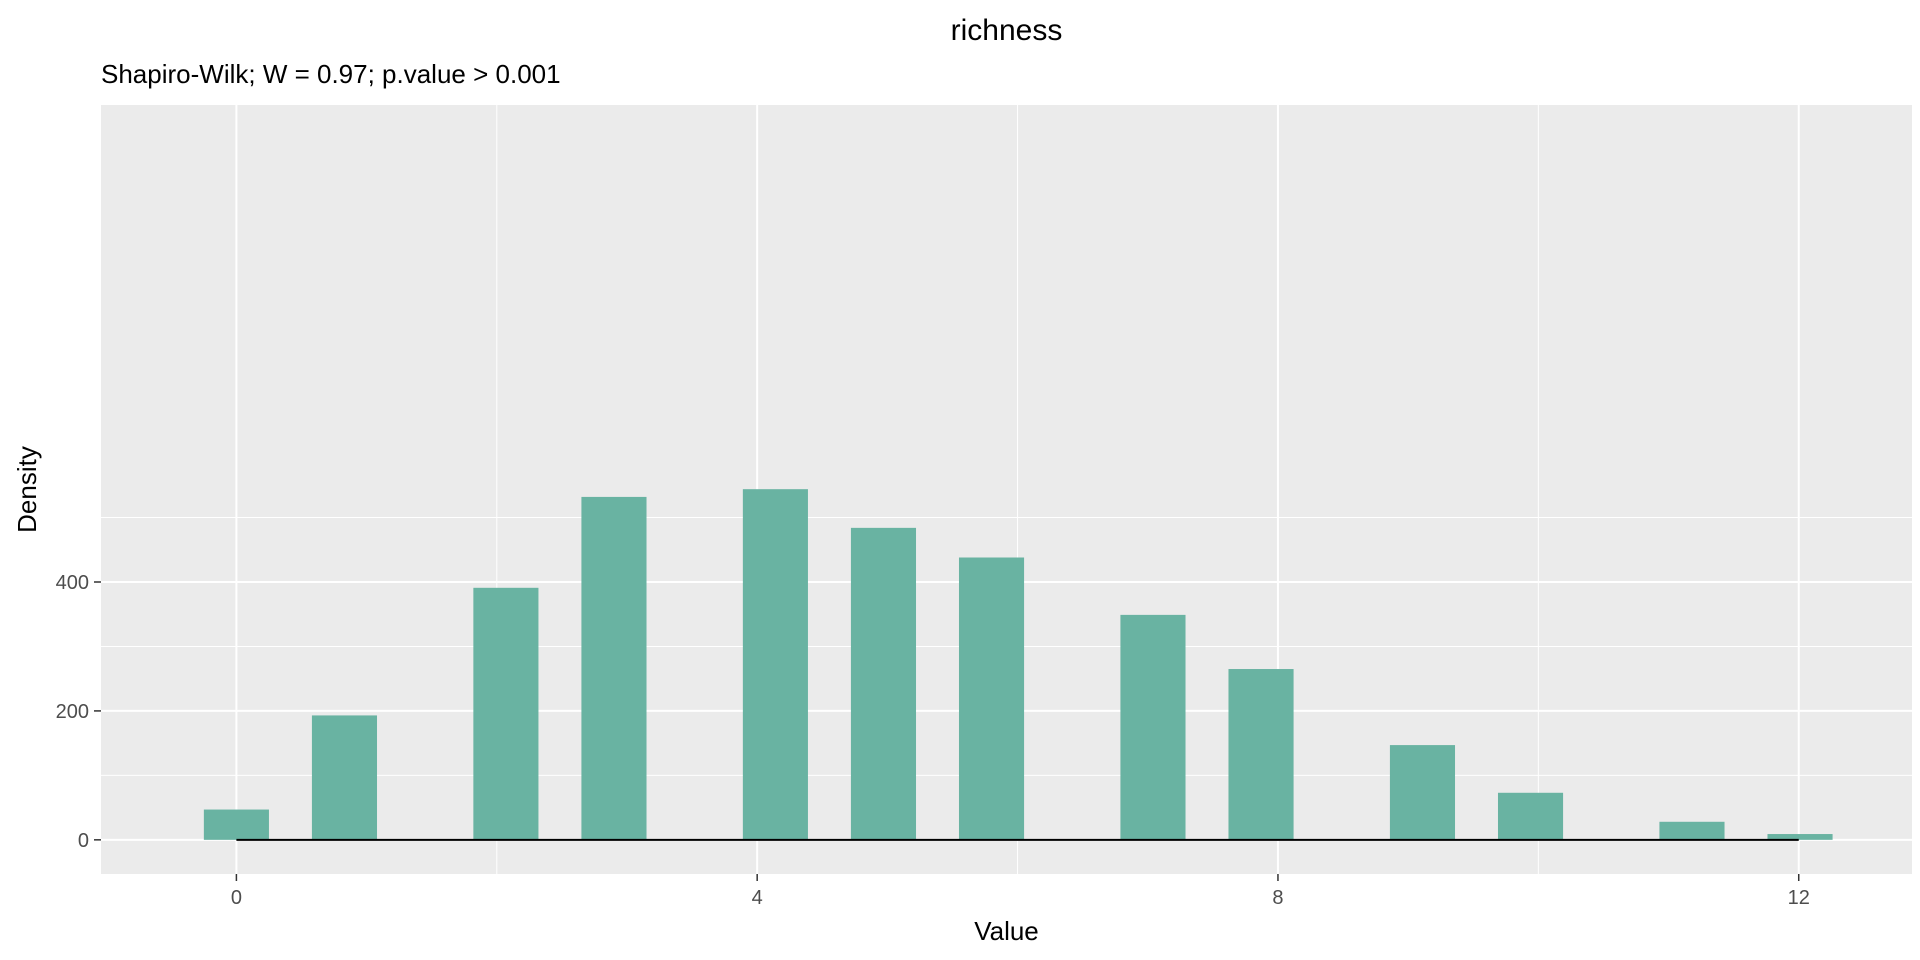 Image resolution: width=1920 pixels, height=960 pixels. Describe the element at coordinates (757, 898) in the screenshot. I see `x-tick-label: 4` at that location.